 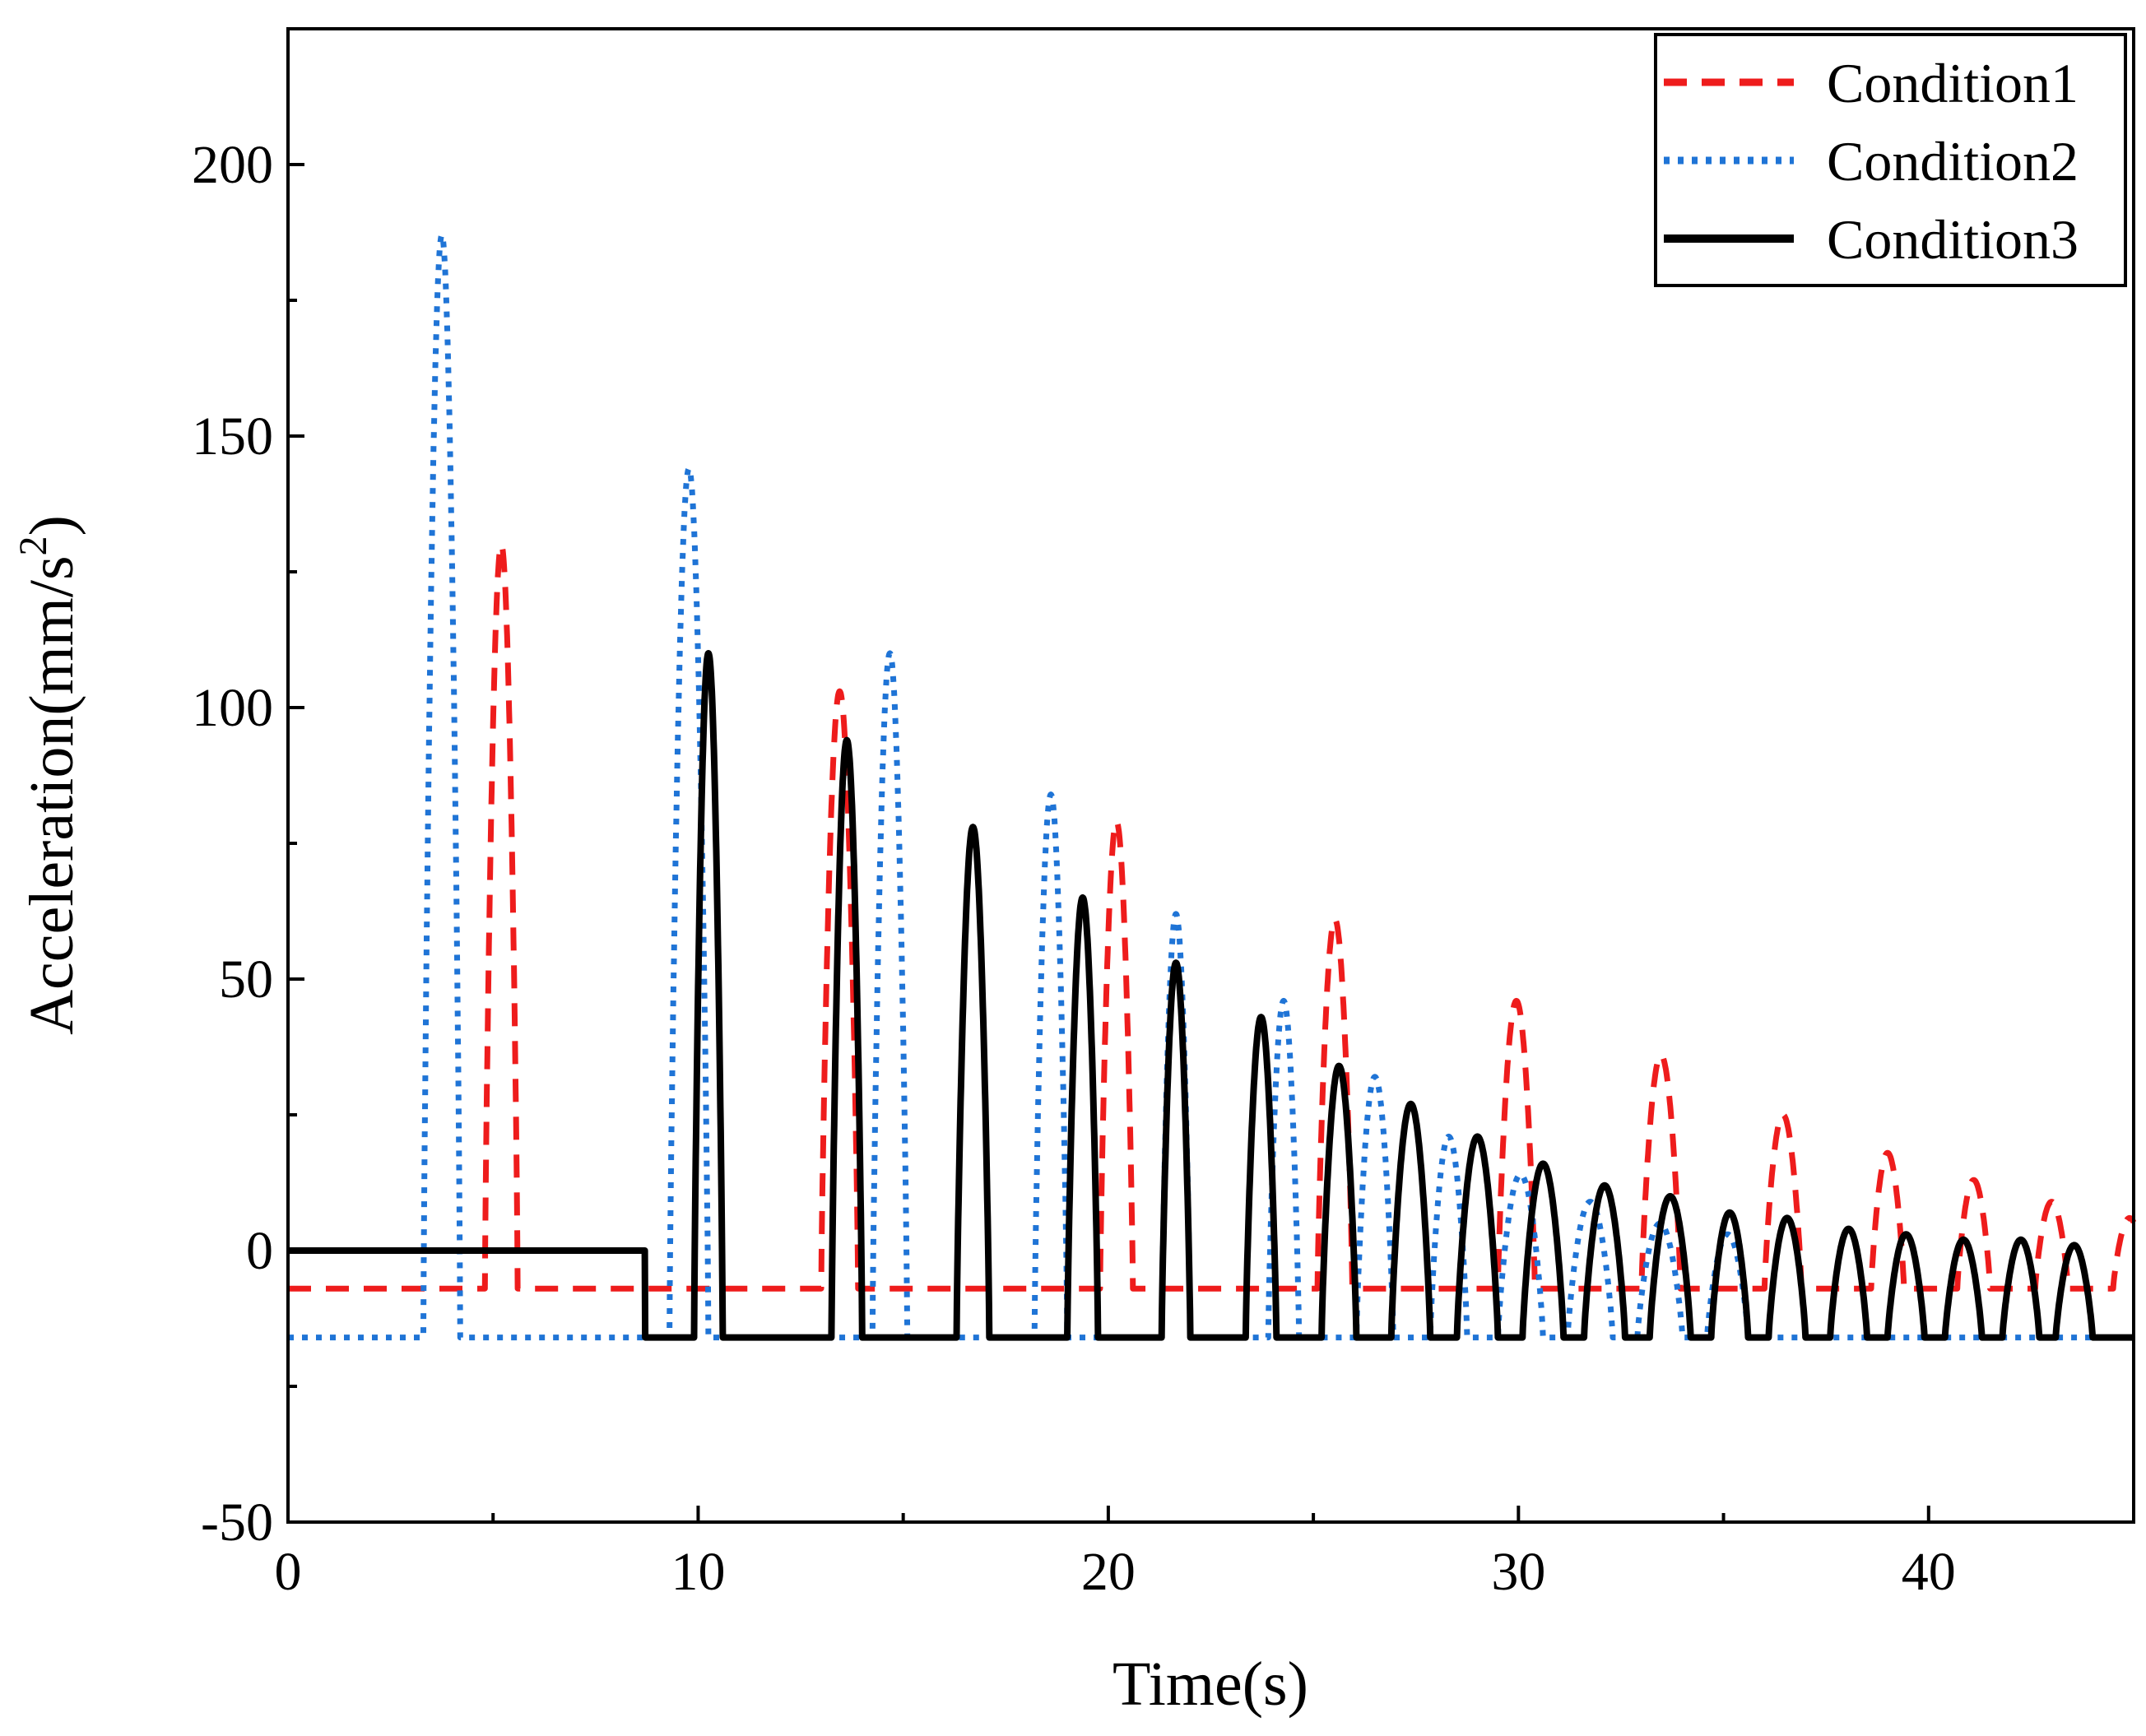 I want to click on y-tick-label: 50, so click(x=246, y=980).